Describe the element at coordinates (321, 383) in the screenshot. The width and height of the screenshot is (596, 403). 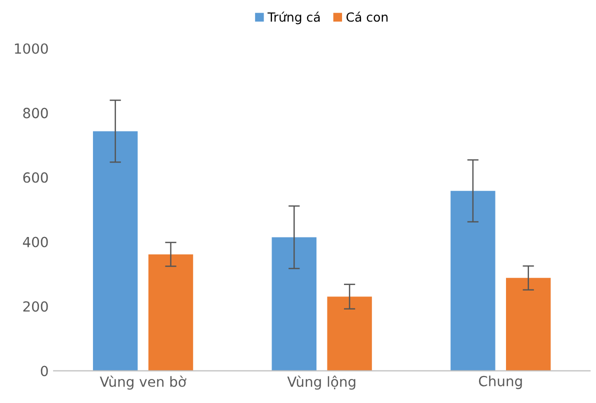
I see `x-tick-label: Vùng lộng` at that location.